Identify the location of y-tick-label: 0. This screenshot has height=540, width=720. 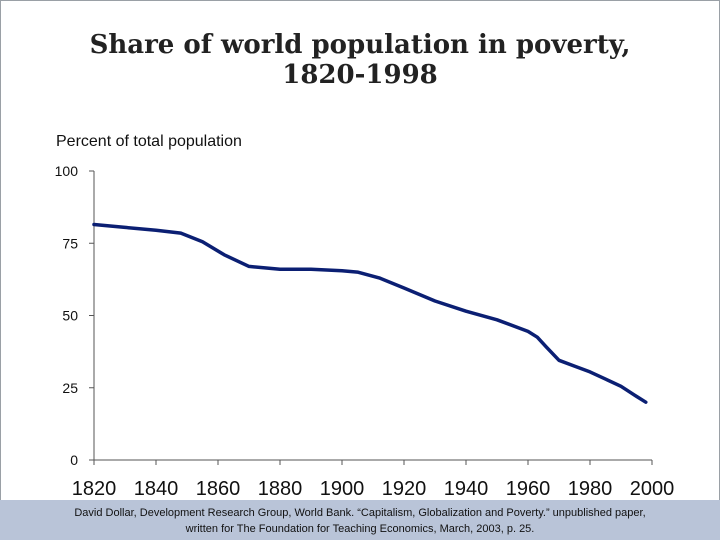
(74, 460).